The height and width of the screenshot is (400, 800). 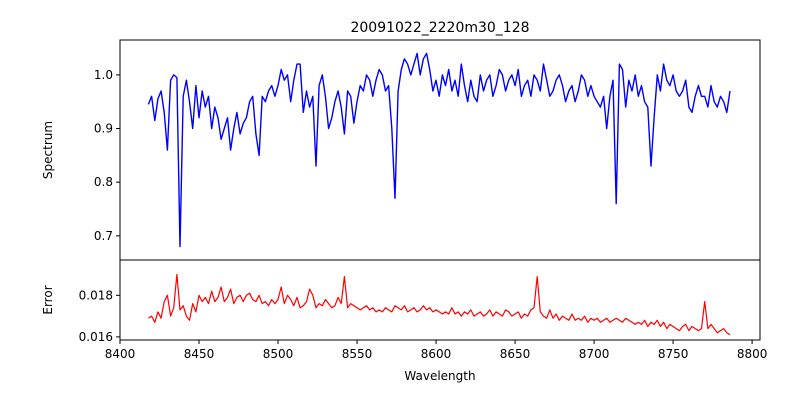 What do you see at coordinates (752, 354) in the screenshot?
I see `x-tick-label: 8800` at bounding box center [752, 354].